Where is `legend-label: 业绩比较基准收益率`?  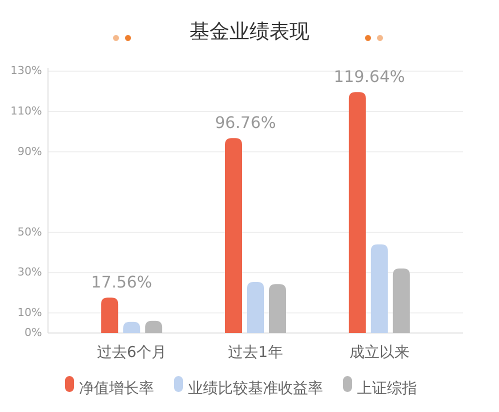 legend-label: 业绩比较基准收益率 is located at coordinates (255, 388).